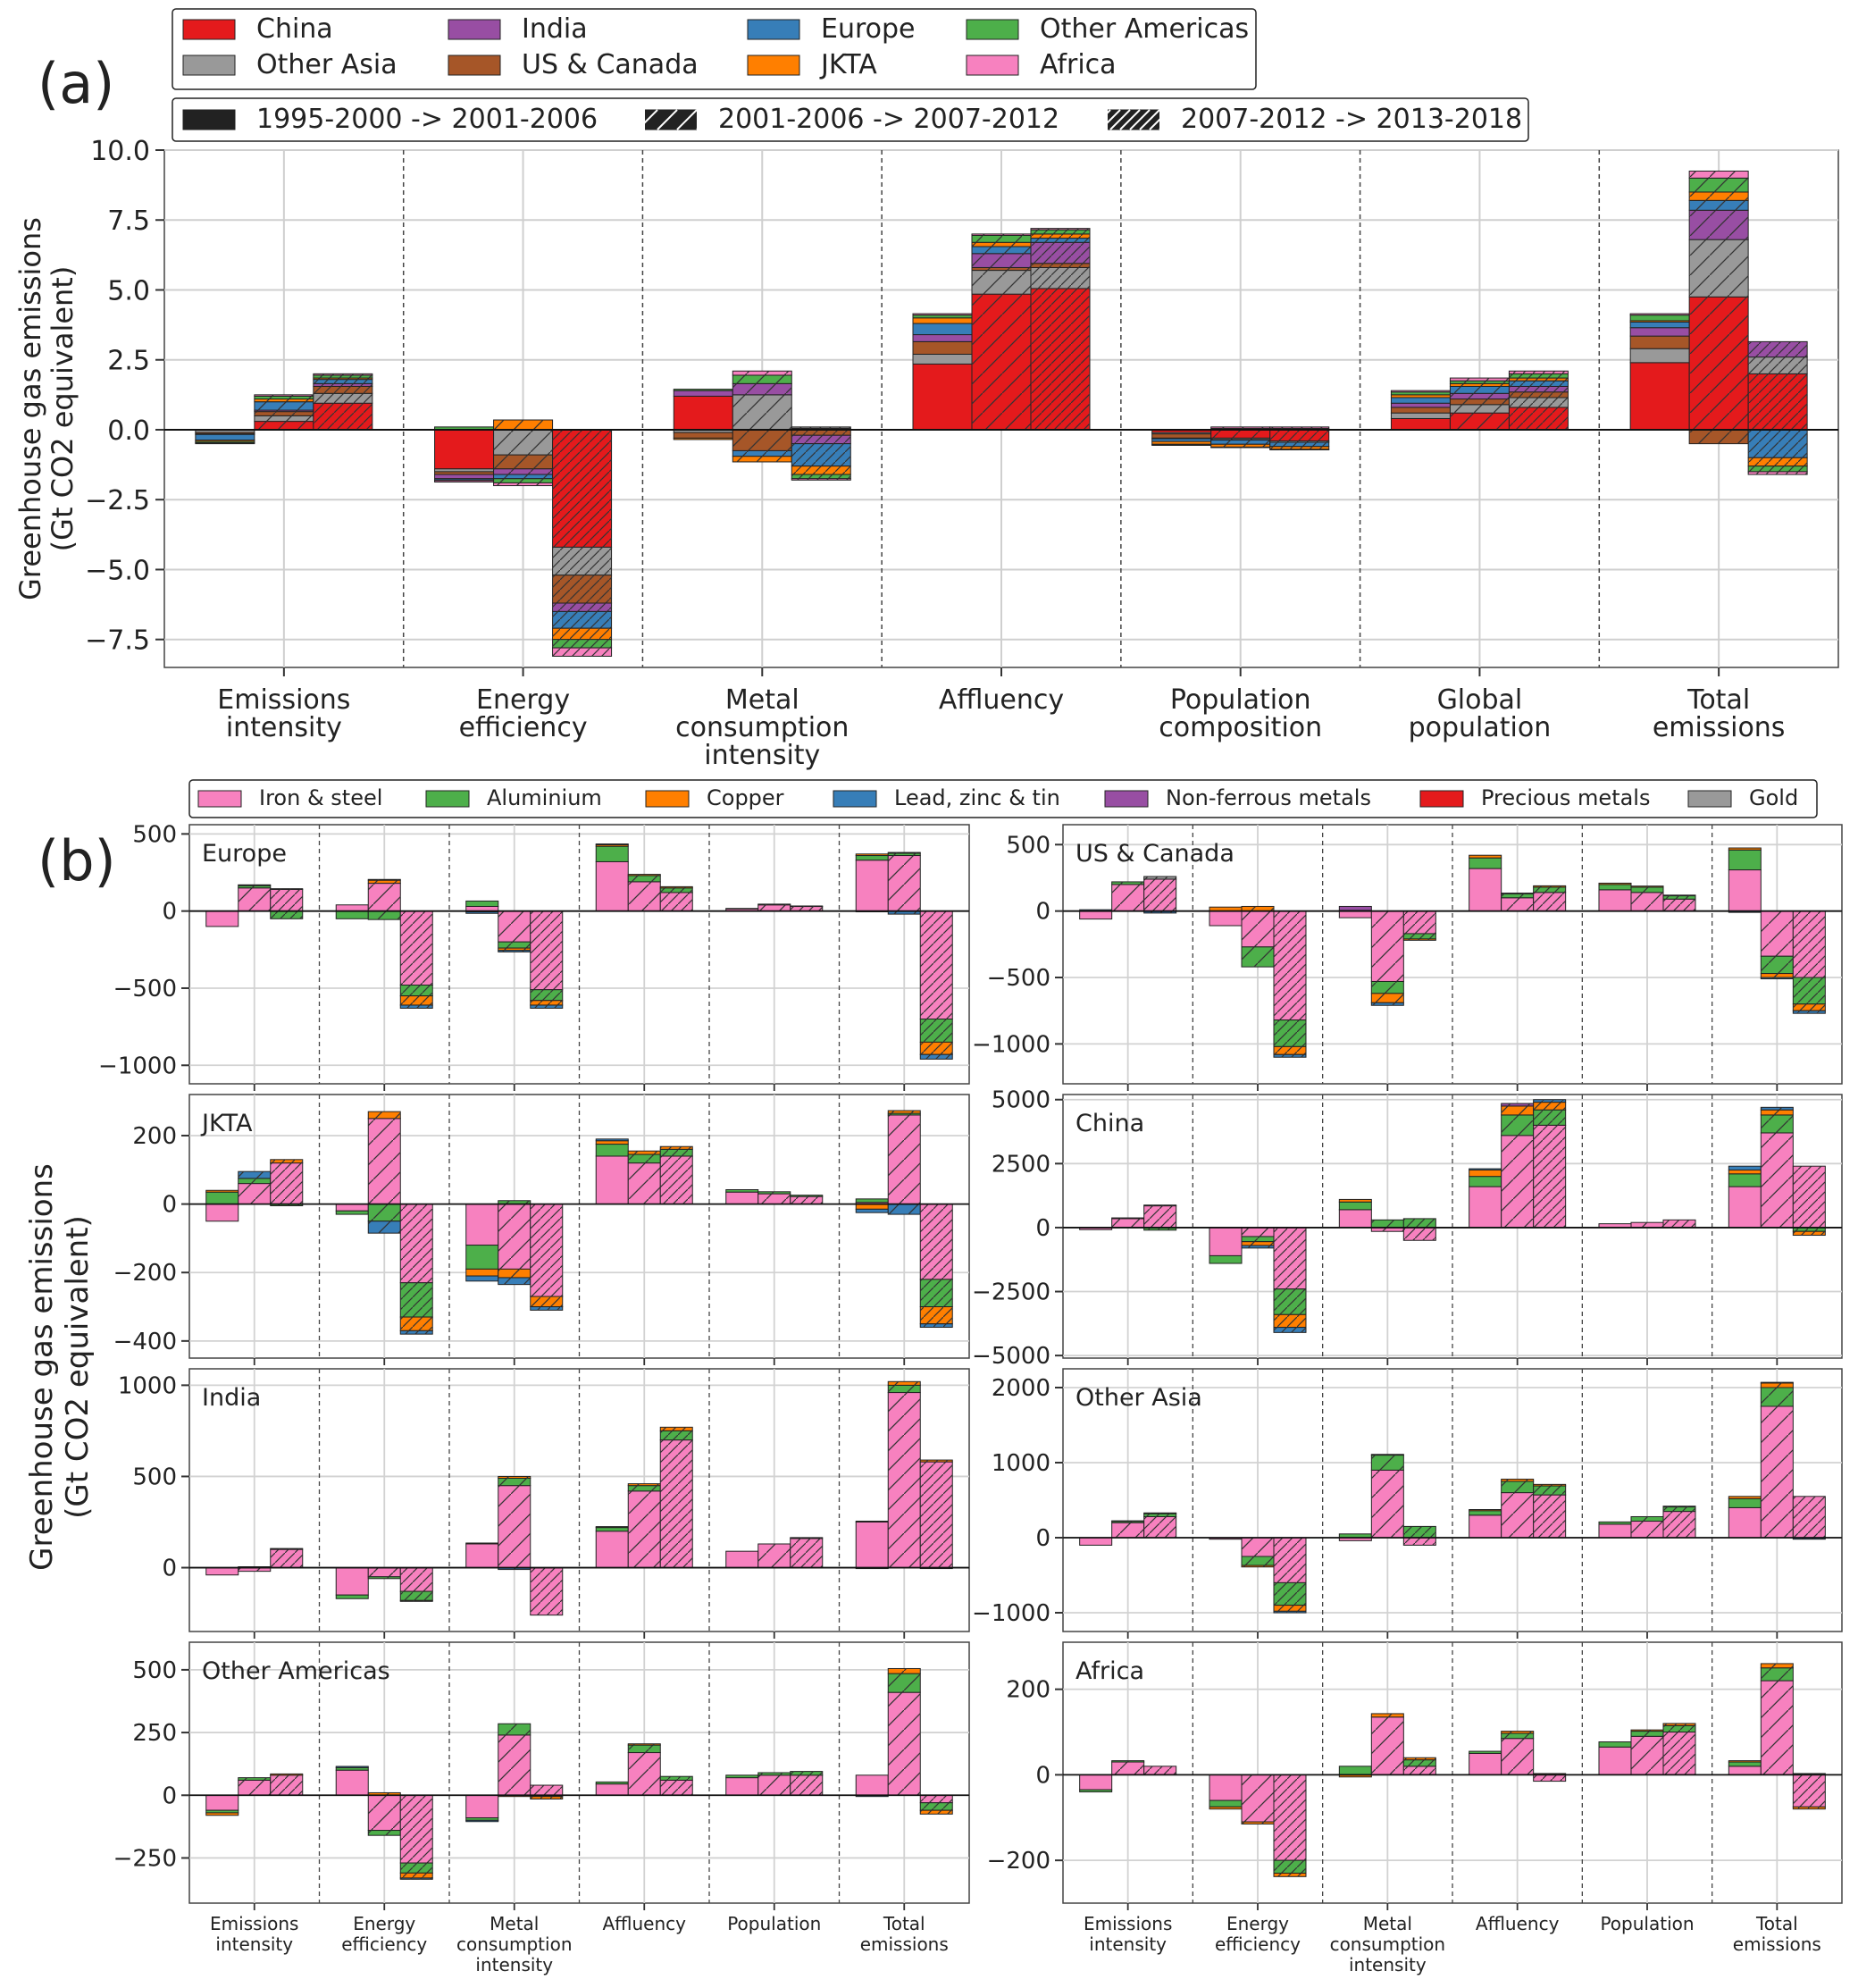 The width and height of the screenshot is (1858, 1988). What do you see at coordinates (1226, 1803) in the screenshot?
I see `panel-bar-1-0-aluminium` at bounding box center [1226, 1803].